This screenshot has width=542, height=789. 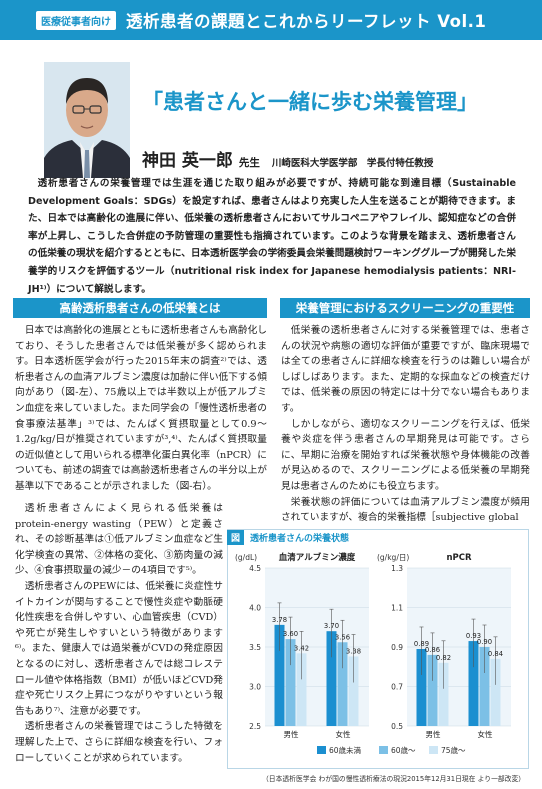 What do you see at coordinates (473, 636) in the screenshot?
I see `data-label: 0.93` at bounding box center [473, 636].